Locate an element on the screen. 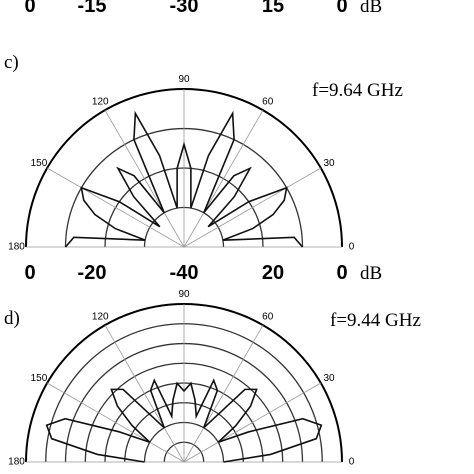  axis-tick-label: -30 is located at coordinates (184, 8).